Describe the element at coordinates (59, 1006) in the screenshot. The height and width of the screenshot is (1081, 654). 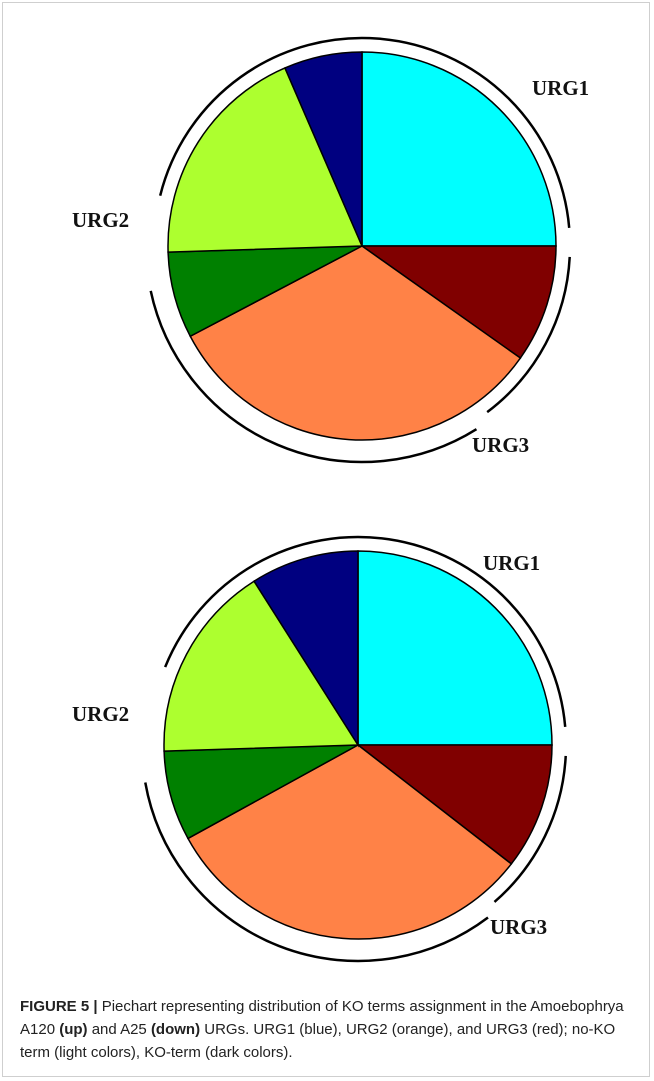
I see `figure-label: FIGURE 5 |` at that location.